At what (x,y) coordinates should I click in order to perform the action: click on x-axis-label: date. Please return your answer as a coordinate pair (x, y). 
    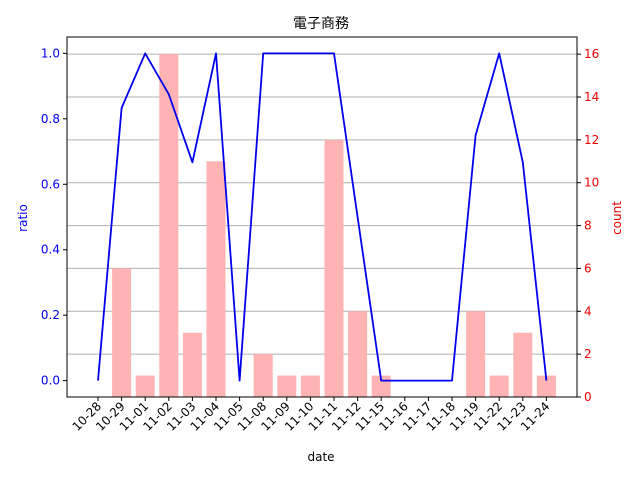
    Looking at the image, I should click on (320, 457).